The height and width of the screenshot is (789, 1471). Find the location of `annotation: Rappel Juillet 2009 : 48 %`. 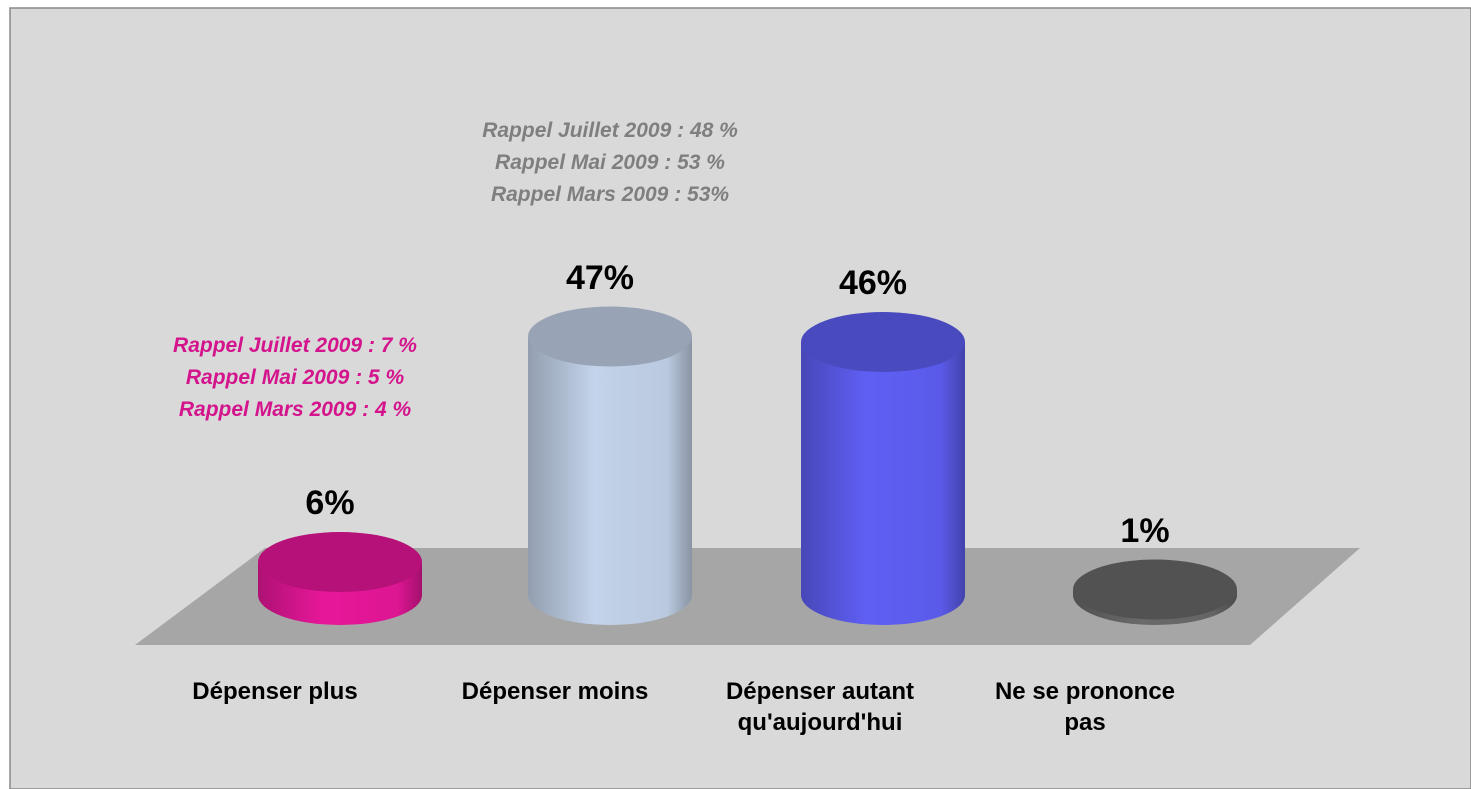

annotation: Rappel Juillet 2009 : 48 % is located at coordinates (610, 130).